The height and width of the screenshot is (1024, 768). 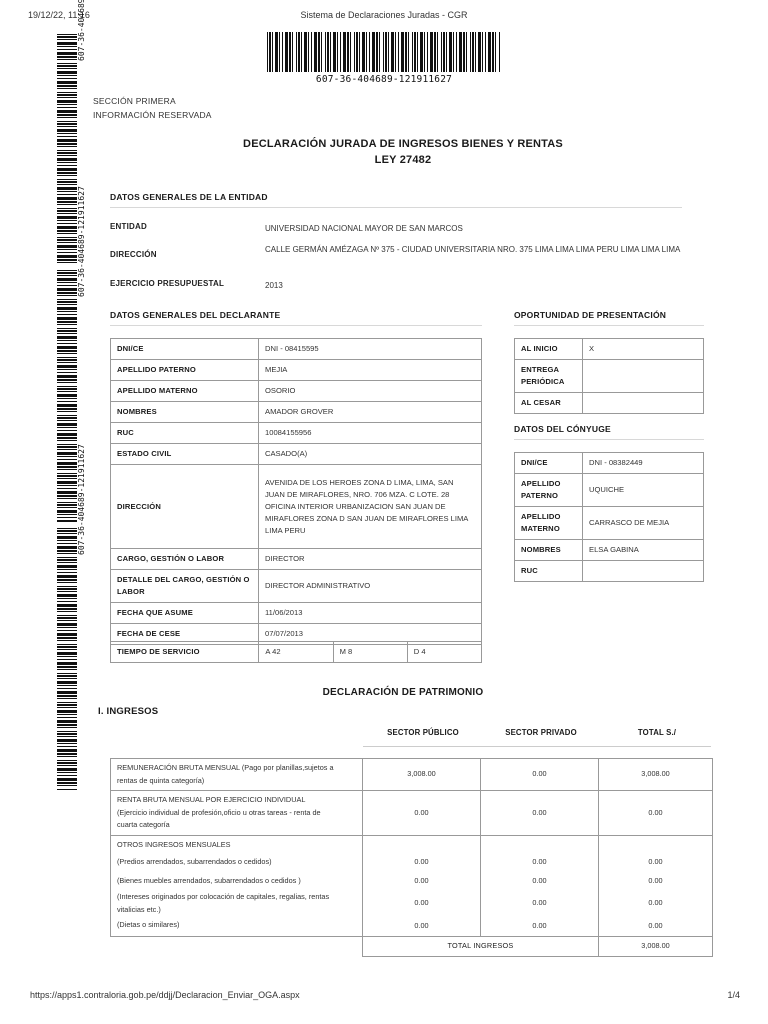 I want to click on table-row: RUC, so click(x=609, y=571).